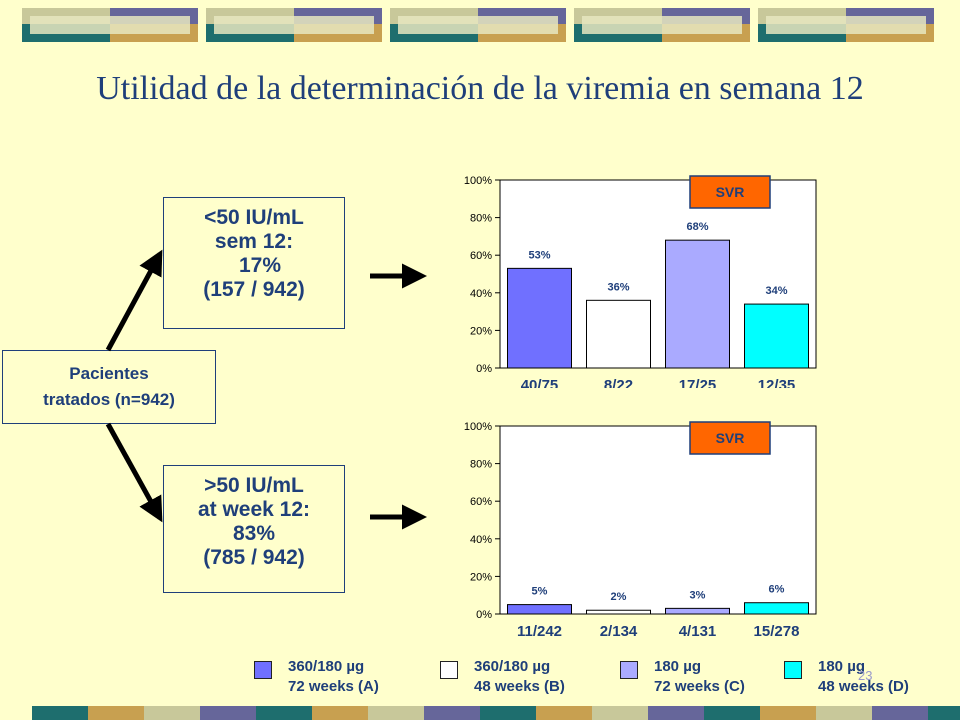 The width and height of the screenshot is (960, 720). I want to click on category-label: 2/134, so click(619, 631).